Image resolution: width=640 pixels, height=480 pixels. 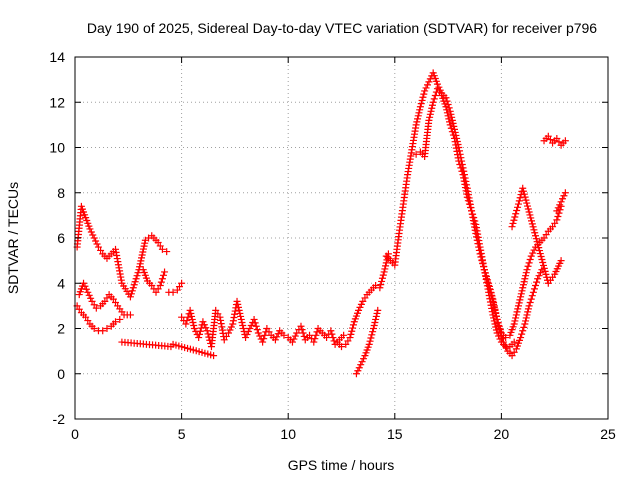 What do you see at coordinates (59, 419) in the screenshot?
I see `y-tick-label: -2` at bounding box center [59, 419].